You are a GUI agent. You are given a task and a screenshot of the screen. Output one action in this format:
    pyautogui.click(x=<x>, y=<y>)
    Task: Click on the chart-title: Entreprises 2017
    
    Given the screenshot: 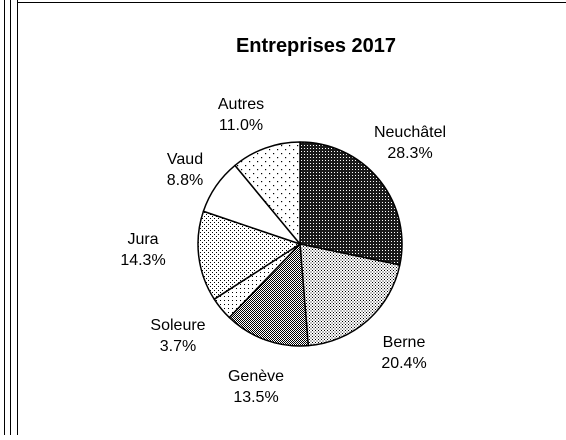 What is the action you would take?
    pyautogui.click(x=316, y=46)
    